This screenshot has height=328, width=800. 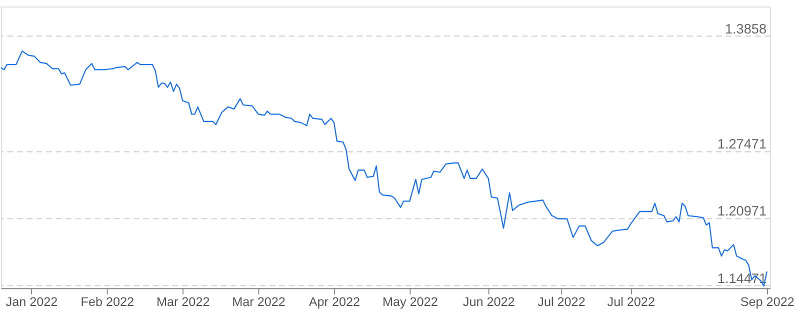 What do you see at coordinates (767, 302) in the screenshot?
I see `x-tick-label: Sep 2022` at bounding box center [767, 302].